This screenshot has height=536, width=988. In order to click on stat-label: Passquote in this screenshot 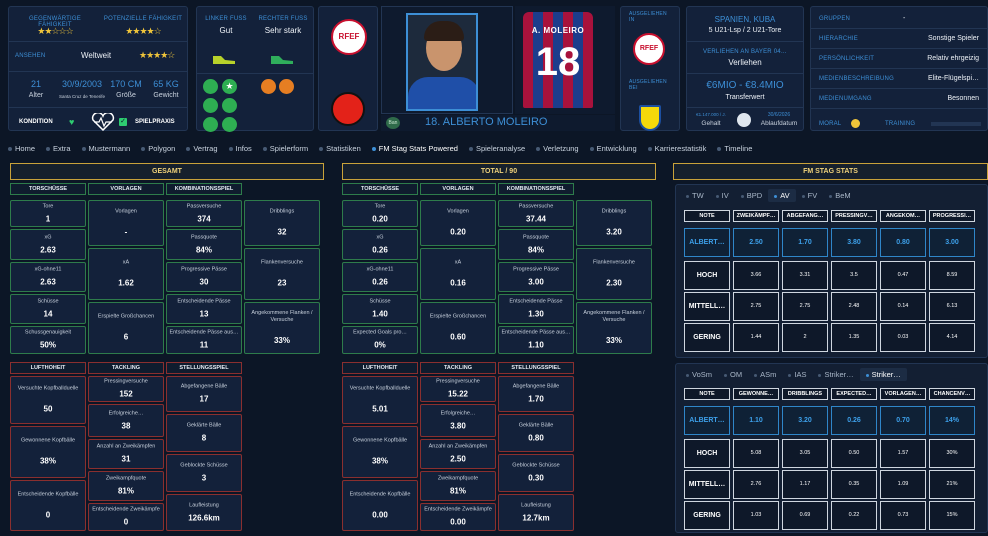, I will do `click(536, 237)`.